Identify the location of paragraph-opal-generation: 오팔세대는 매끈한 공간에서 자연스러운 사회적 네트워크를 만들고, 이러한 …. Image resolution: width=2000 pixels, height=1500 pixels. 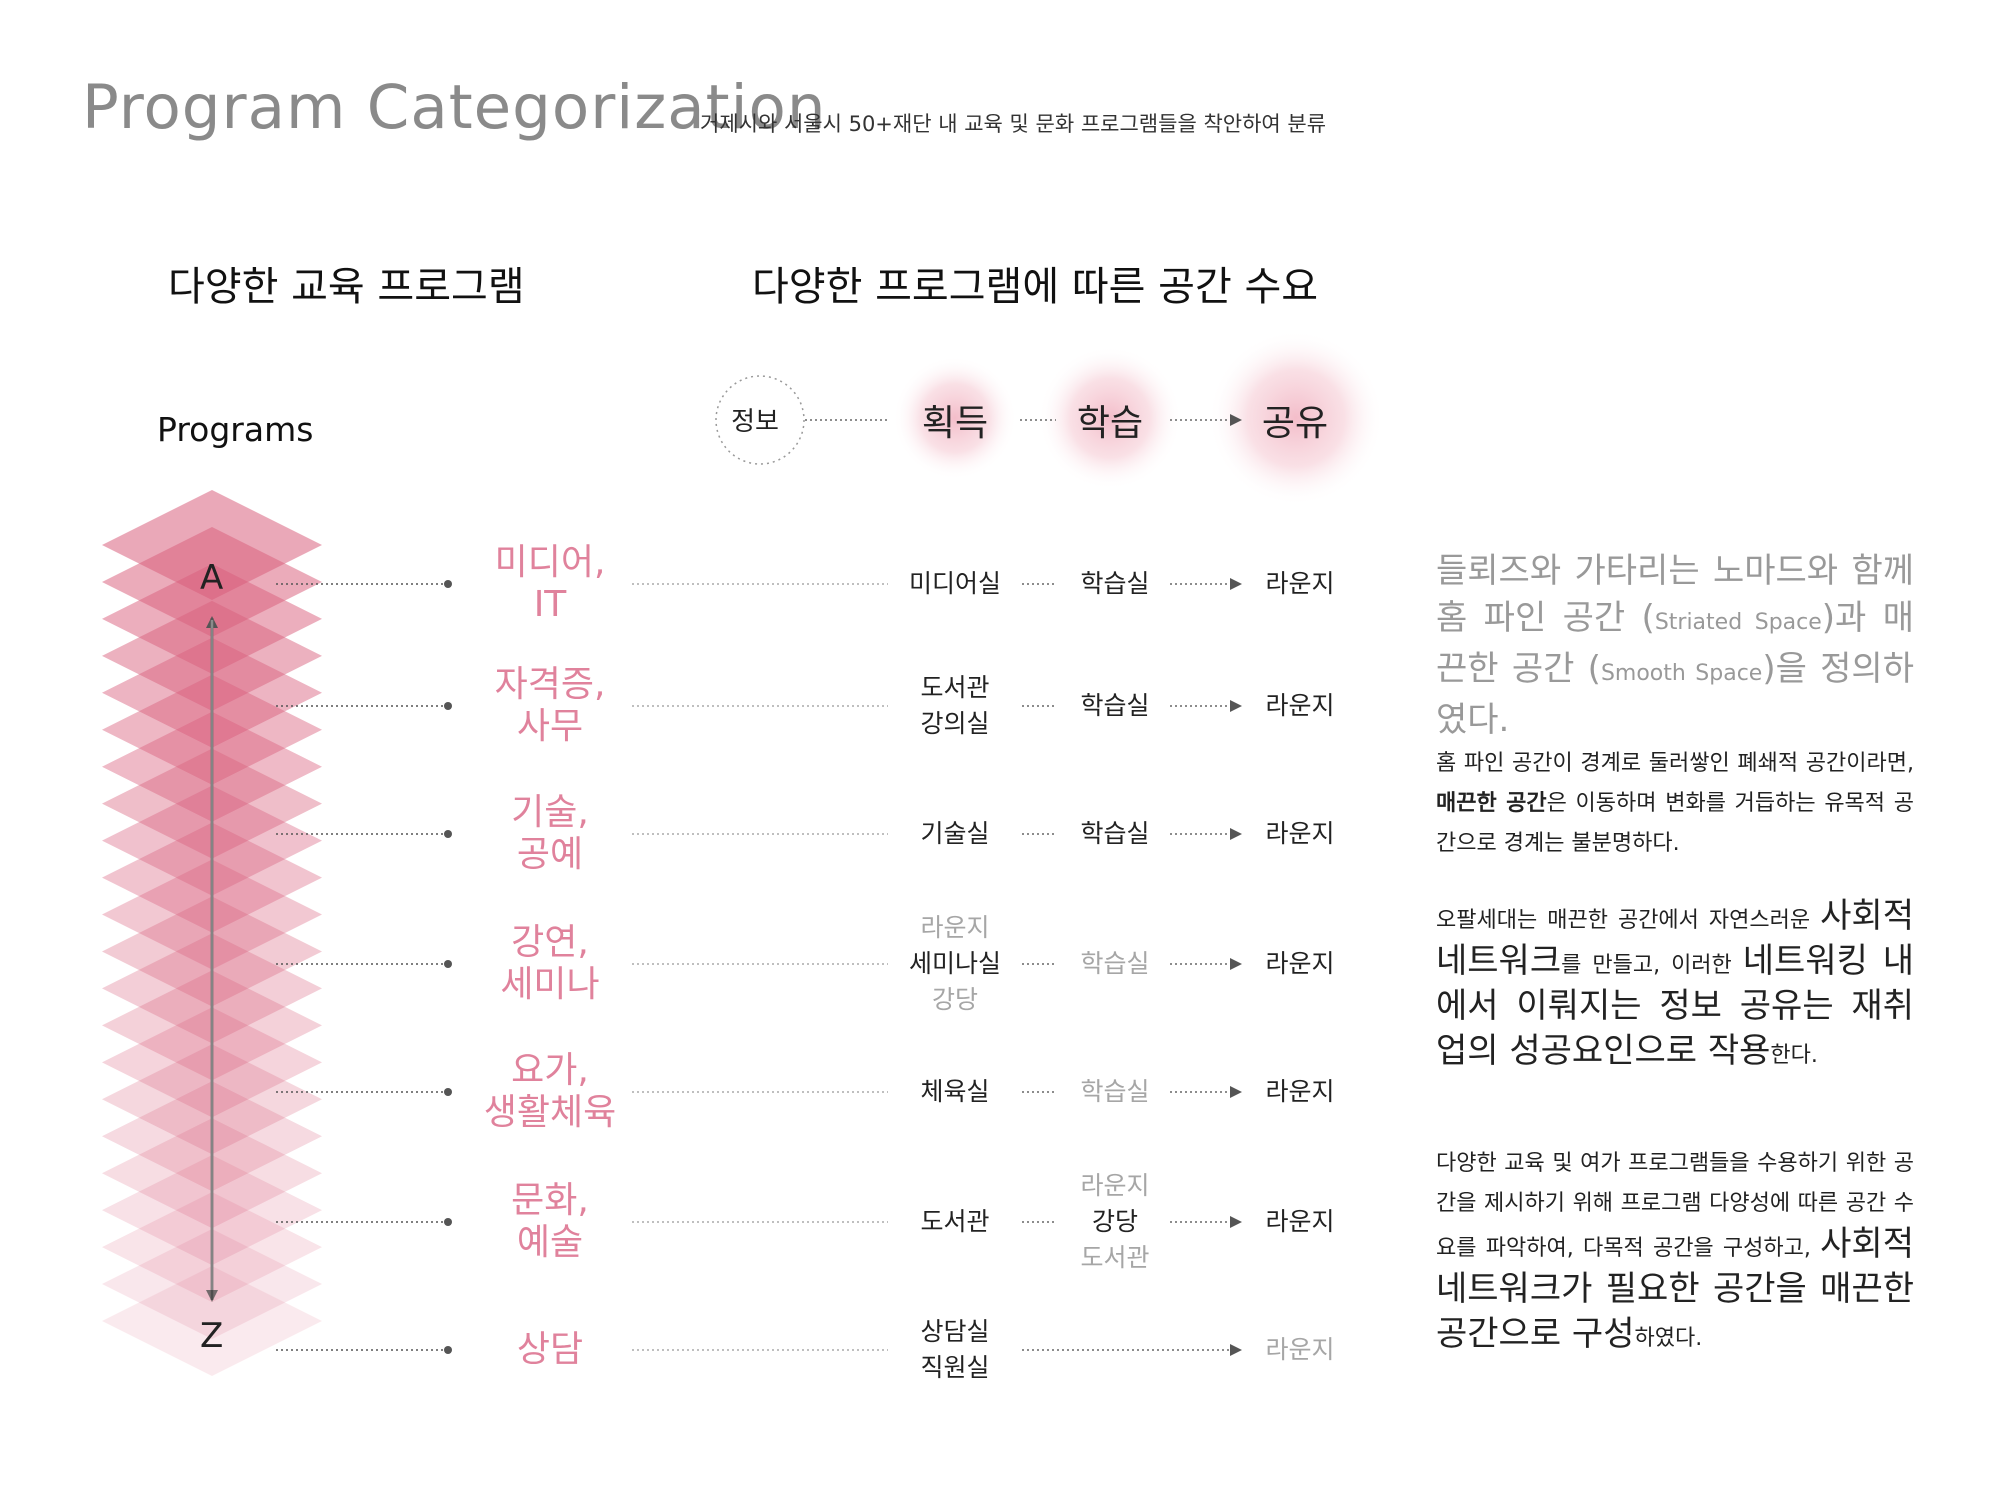
(1675, 986).